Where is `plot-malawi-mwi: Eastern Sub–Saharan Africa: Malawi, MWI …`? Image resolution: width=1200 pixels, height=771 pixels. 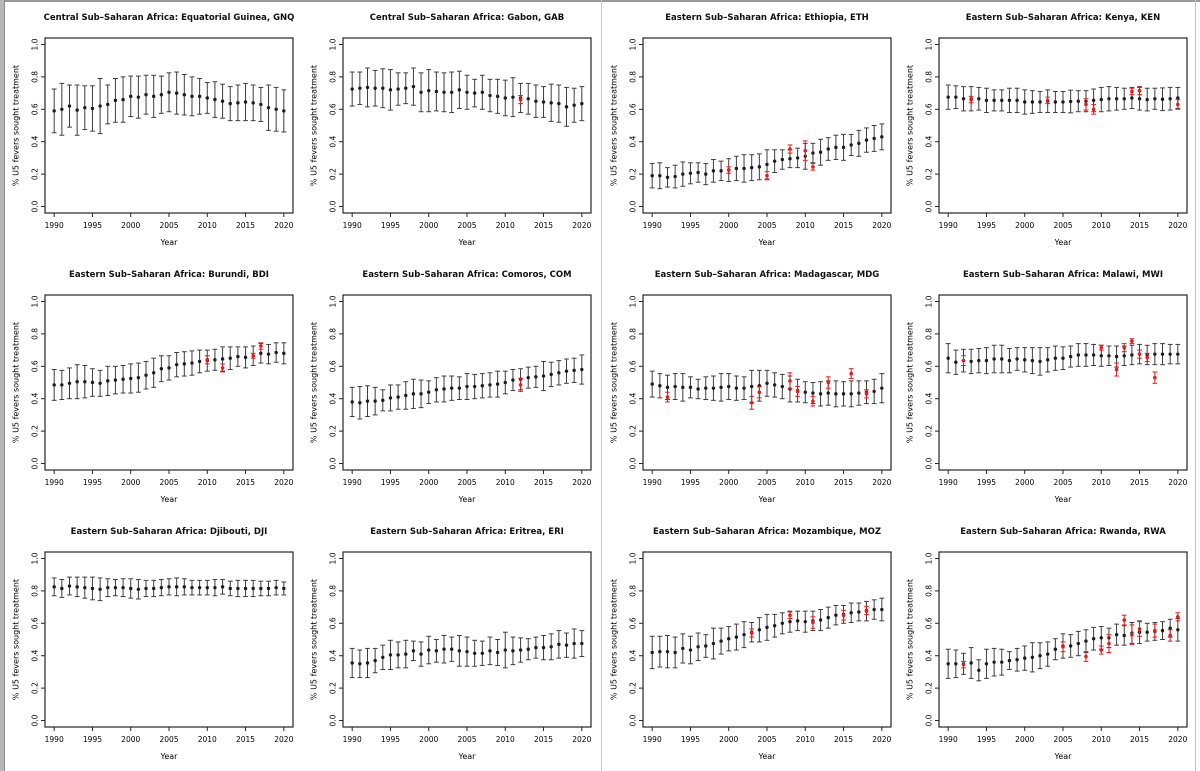 plot-malawi-mwi: Eastern Sub–Saharan Africa: Malawi, MWI … is located at coordinates (1046, 385).